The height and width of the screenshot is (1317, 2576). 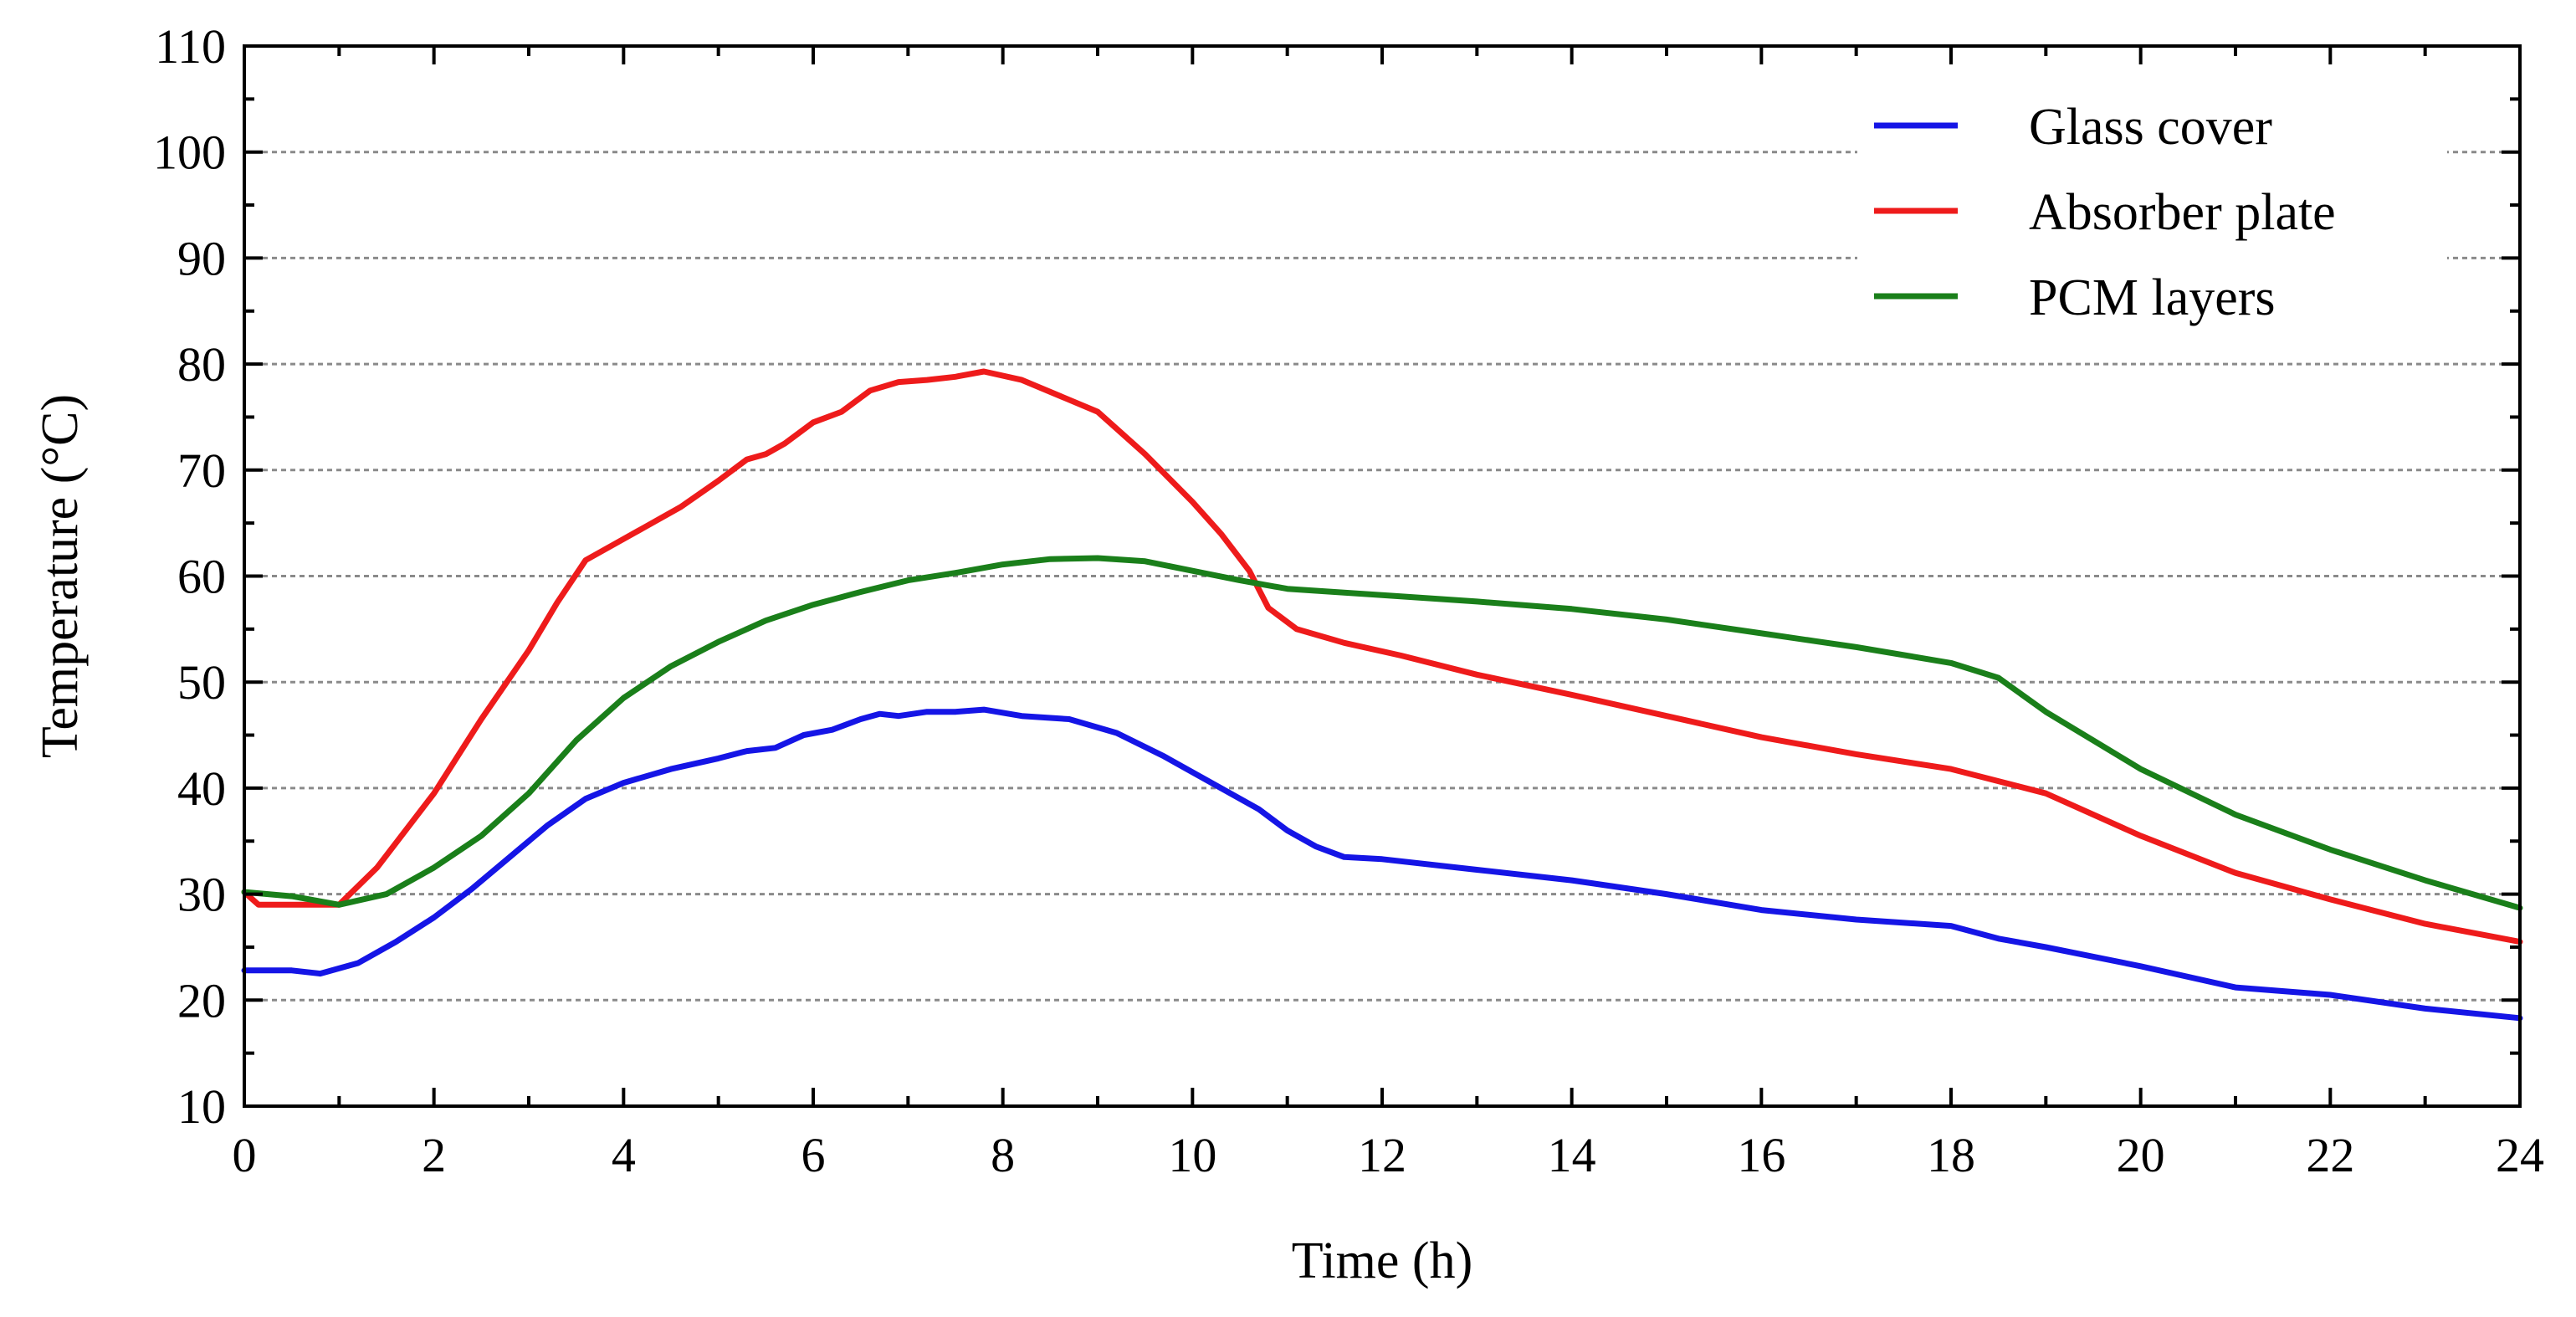 I want to click on x-tick-label: 2, so click(x=434, y=1155).